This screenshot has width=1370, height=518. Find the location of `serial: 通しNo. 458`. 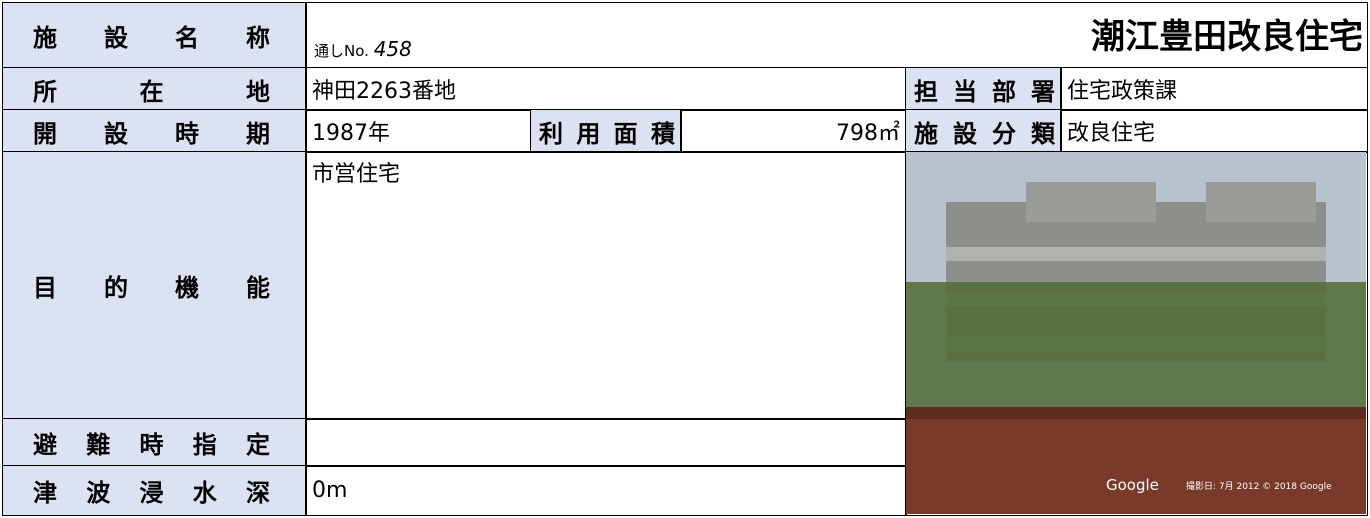

serial: 通しNo. 458 is located at coordinates (363, 49).